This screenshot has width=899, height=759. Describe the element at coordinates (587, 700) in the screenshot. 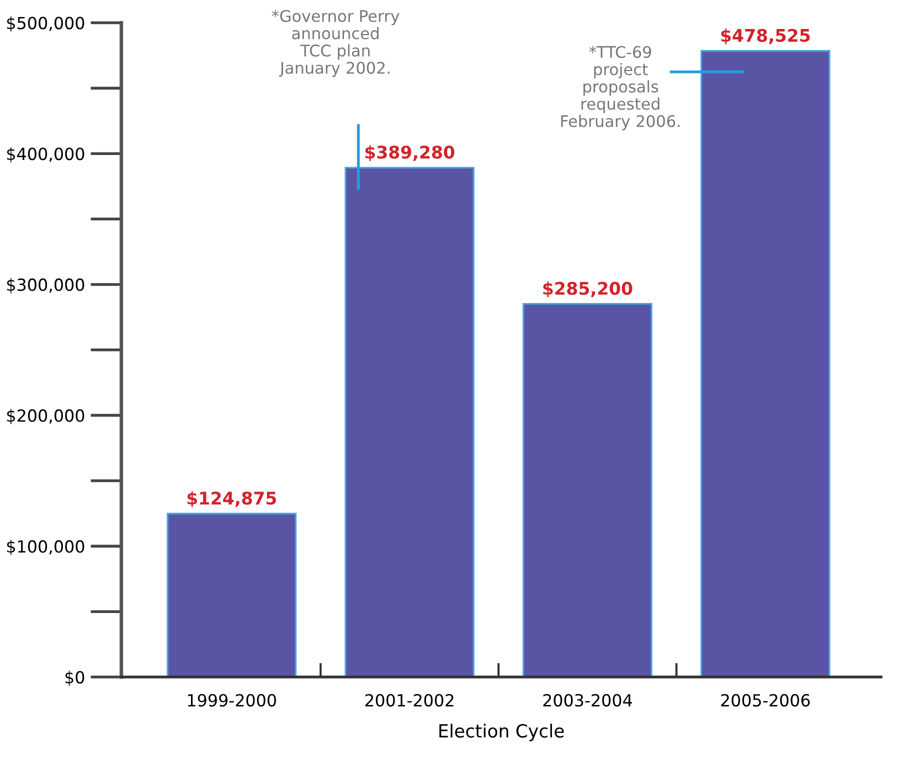

I see `x-tick-label: 2003-2004` at that location.